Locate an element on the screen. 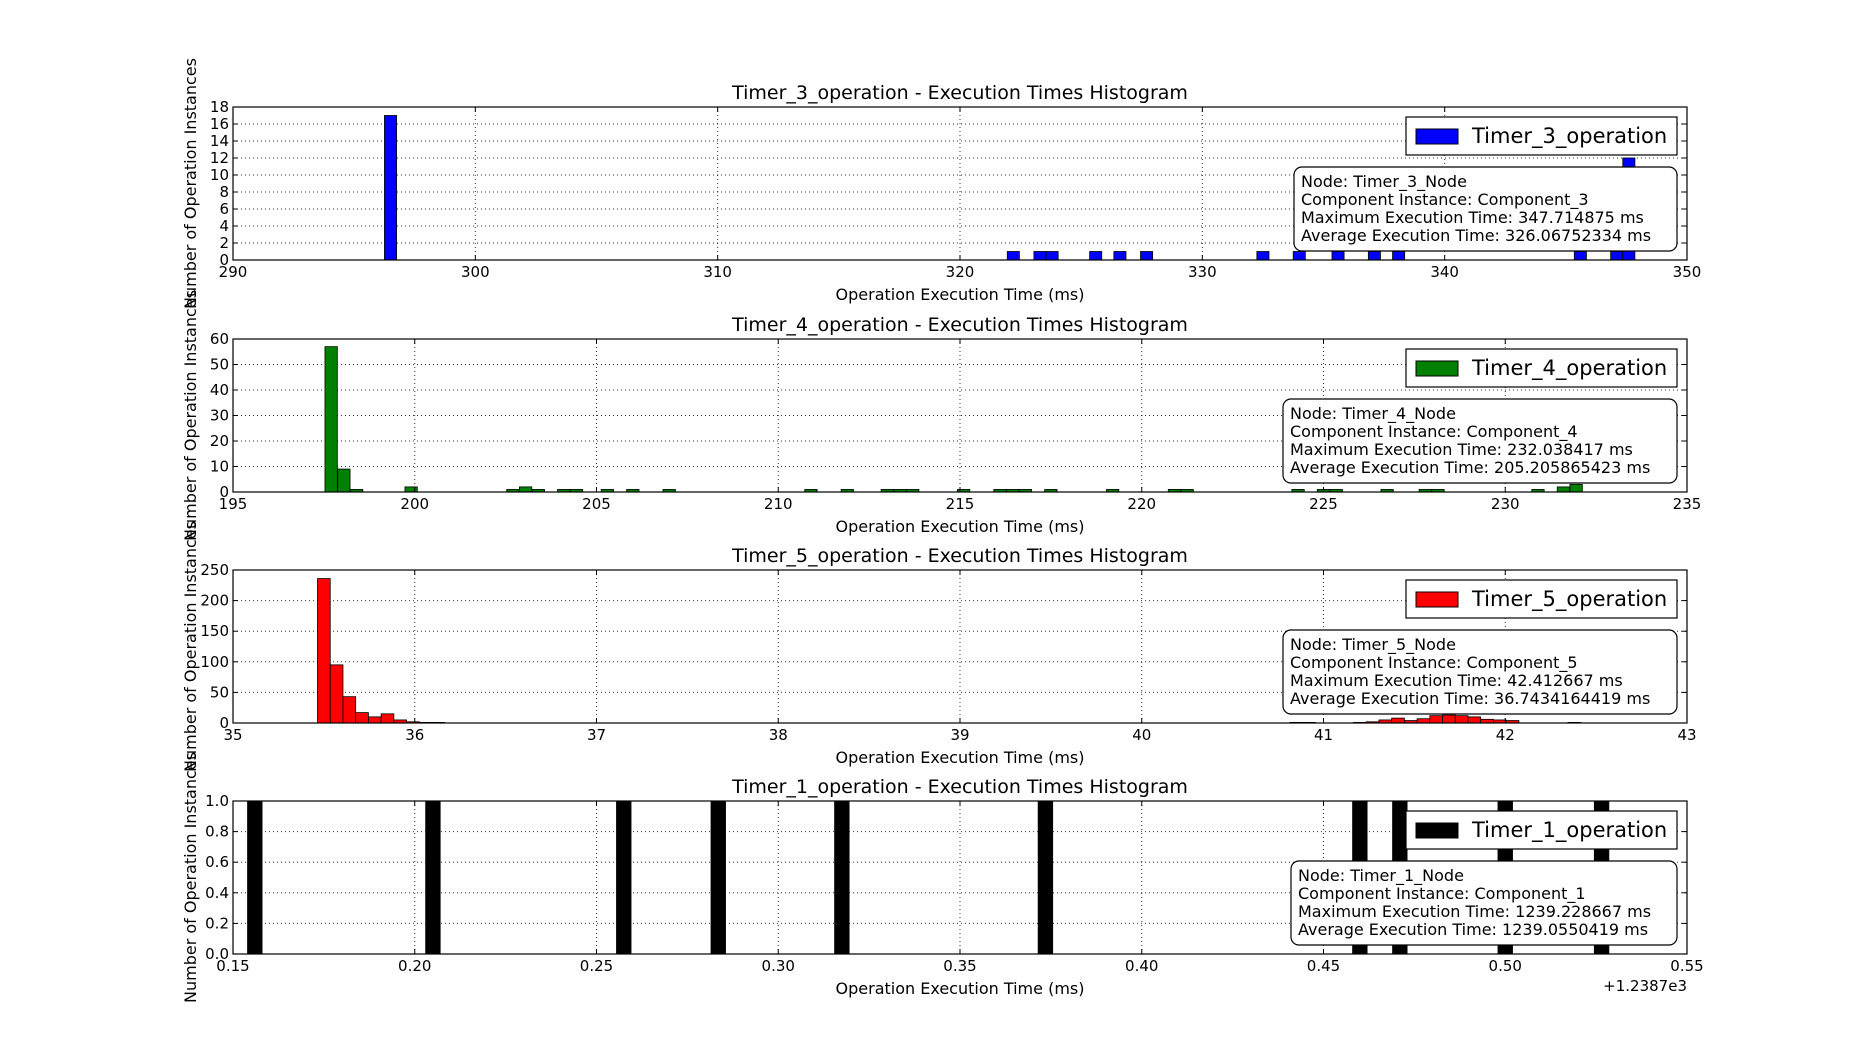  x-tick-label: 0.40 is located at coordinates (1141, 966).